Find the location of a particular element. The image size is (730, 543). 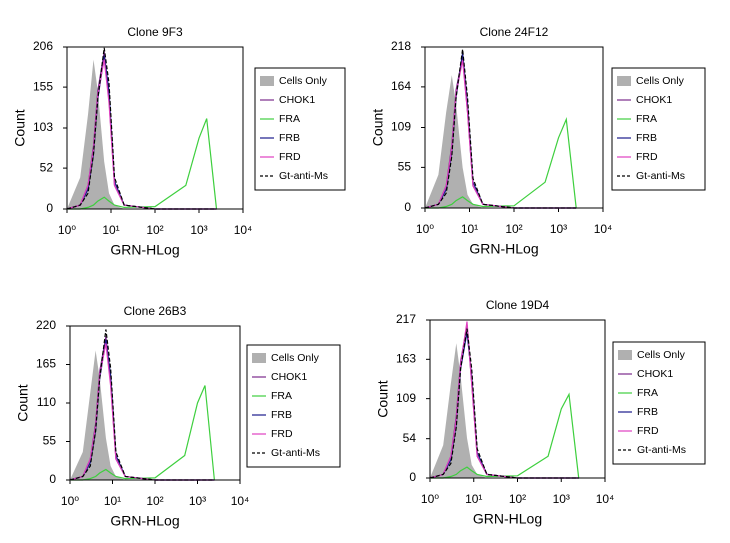

y-tick-label: 54 is located at coordinates (410, 438).